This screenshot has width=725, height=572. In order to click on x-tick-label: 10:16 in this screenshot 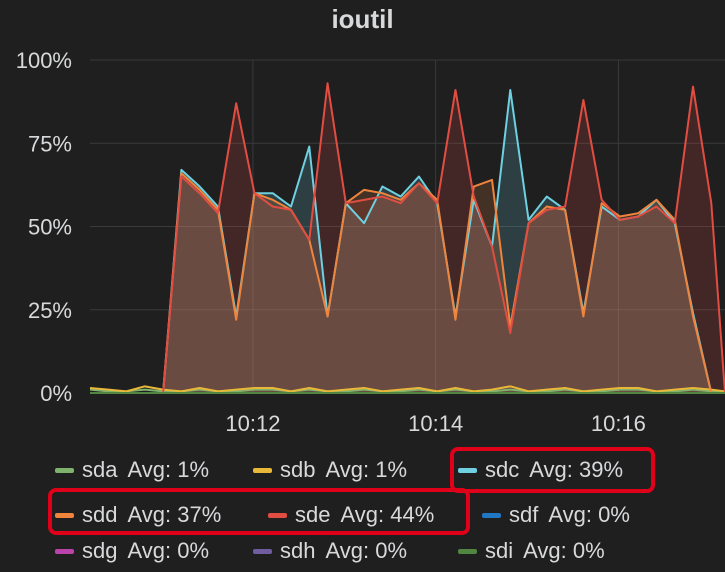, I will do `click(618, 423)`.